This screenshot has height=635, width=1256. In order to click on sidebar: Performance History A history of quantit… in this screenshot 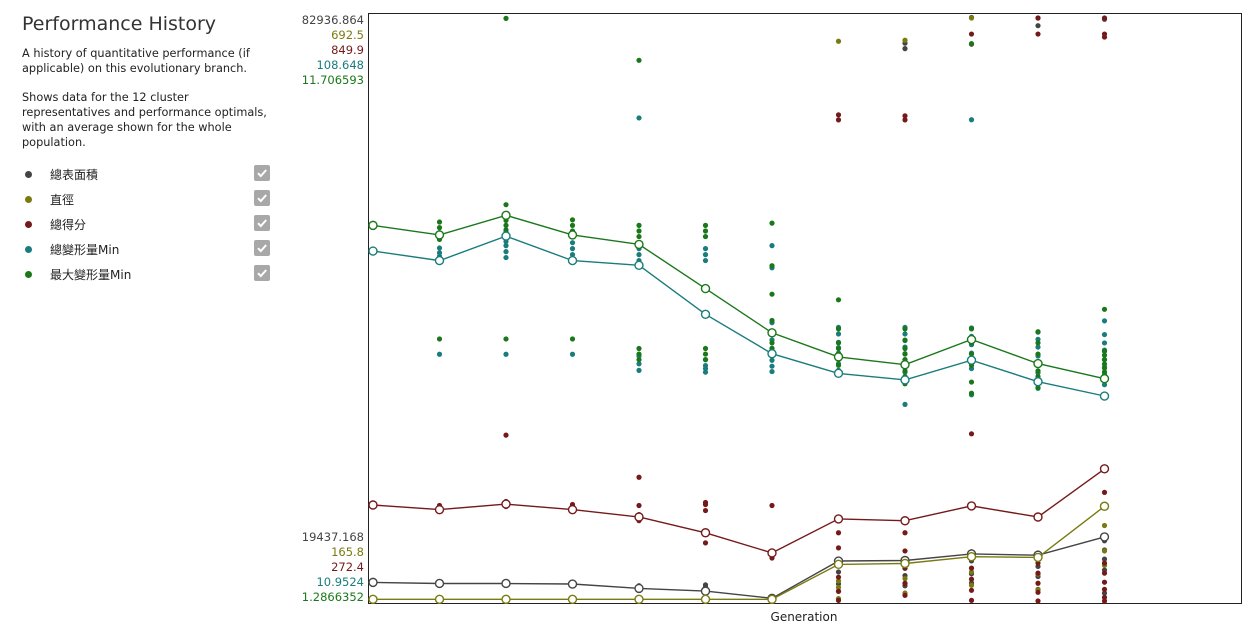, I will do `click(149, 149)`.